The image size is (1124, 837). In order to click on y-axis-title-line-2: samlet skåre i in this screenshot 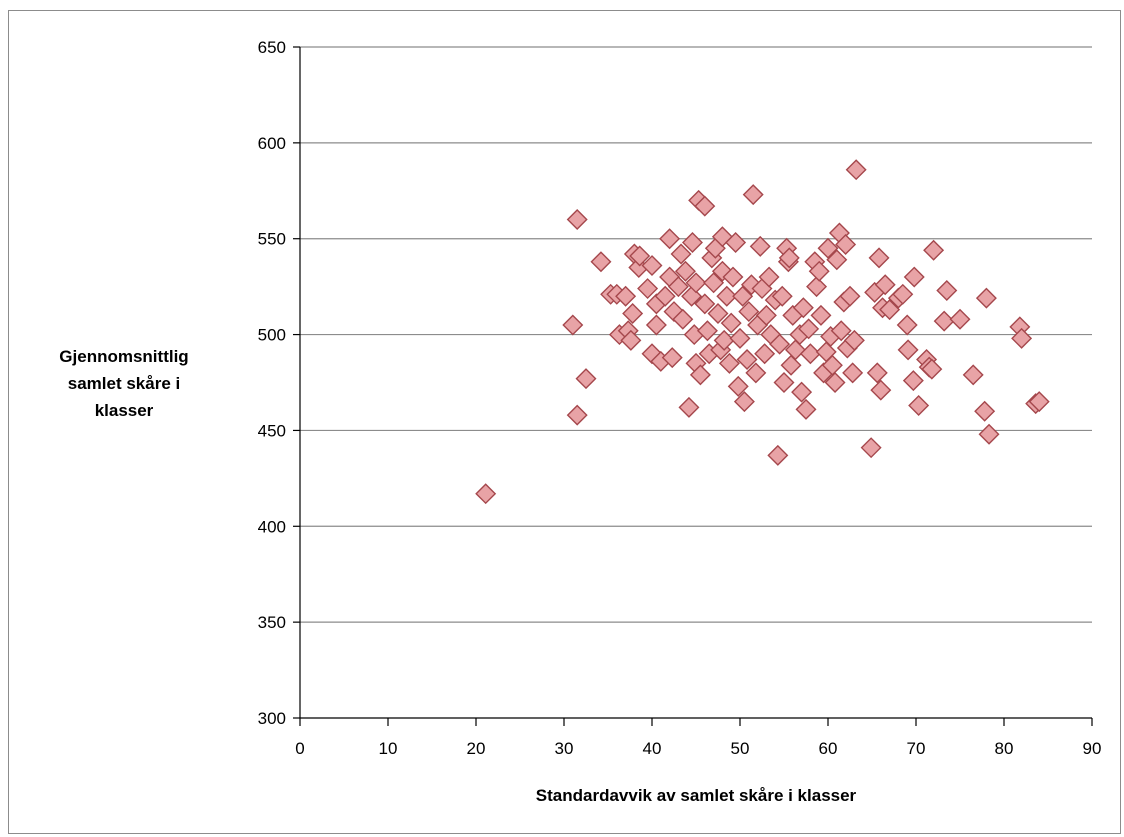, I will do `click(124, 383)`.